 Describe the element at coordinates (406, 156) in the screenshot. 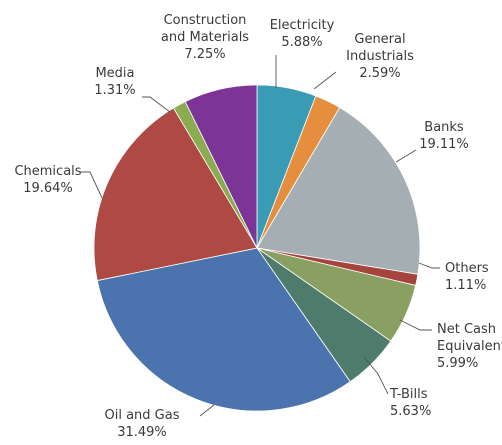

I see `leader-line-banks` at that location.